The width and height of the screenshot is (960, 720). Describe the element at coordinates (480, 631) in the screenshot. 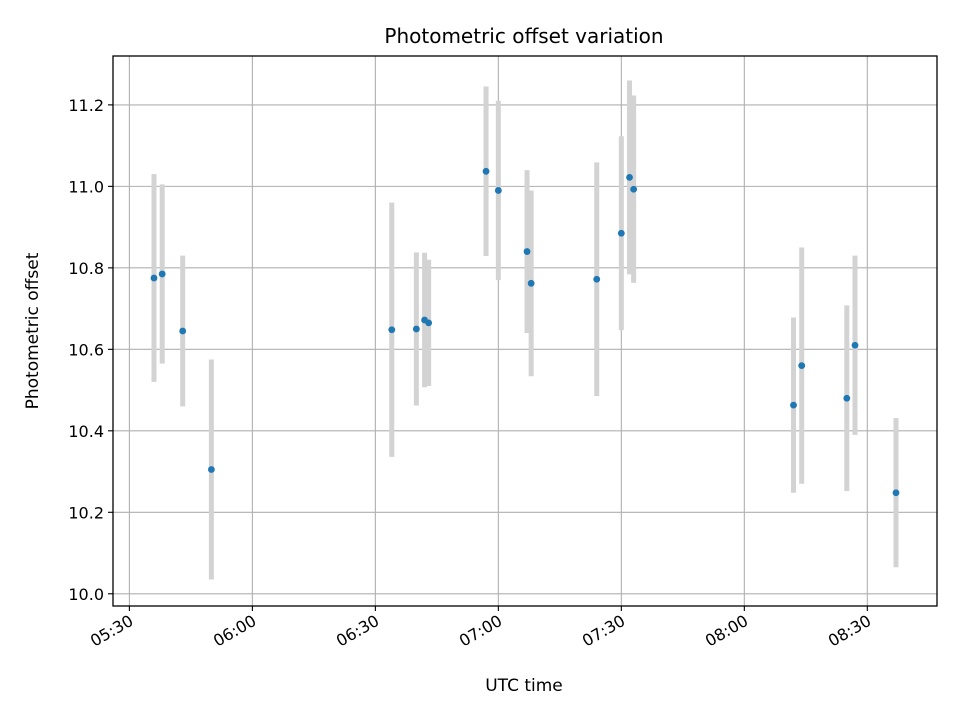

I see `x-tick-label: 07:00` at that location.